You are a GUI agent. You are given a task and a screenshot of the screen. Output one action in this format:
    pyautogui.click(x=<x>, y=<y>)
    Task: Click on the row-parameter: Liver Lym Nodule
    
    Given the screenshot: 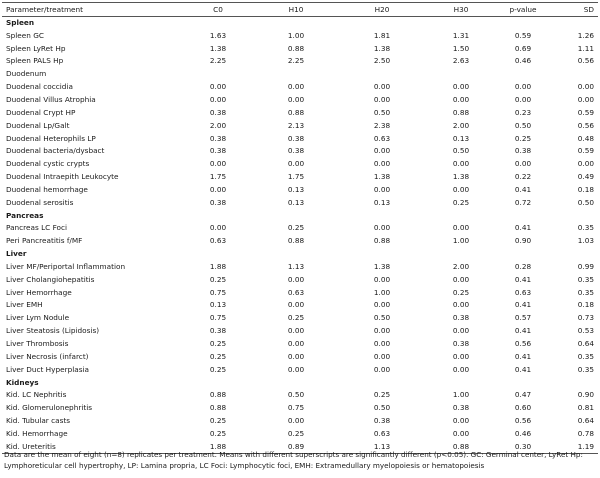 What is the action you would take?
    pyautogui.click(x=38, y=318)
    